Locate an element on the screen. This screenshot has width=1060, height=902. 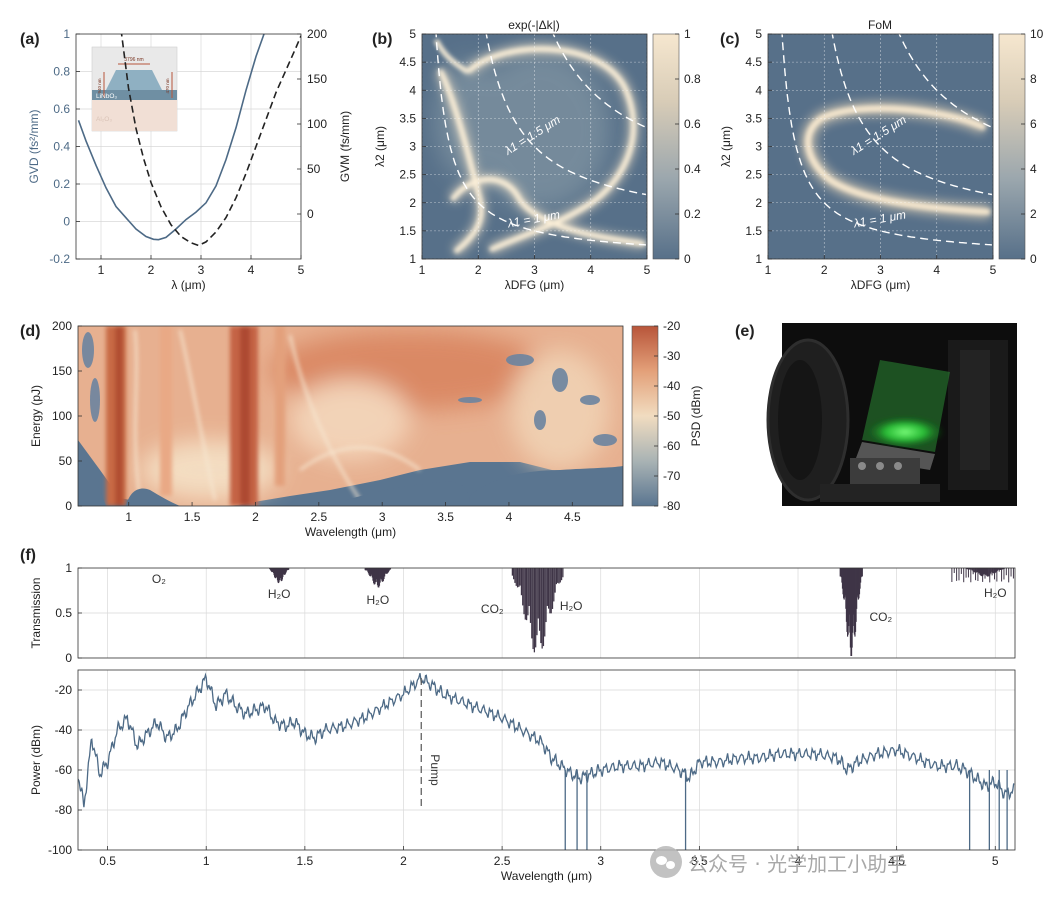
panel-d-colorbar-tick: -80 is located at coordinates (672, 506).